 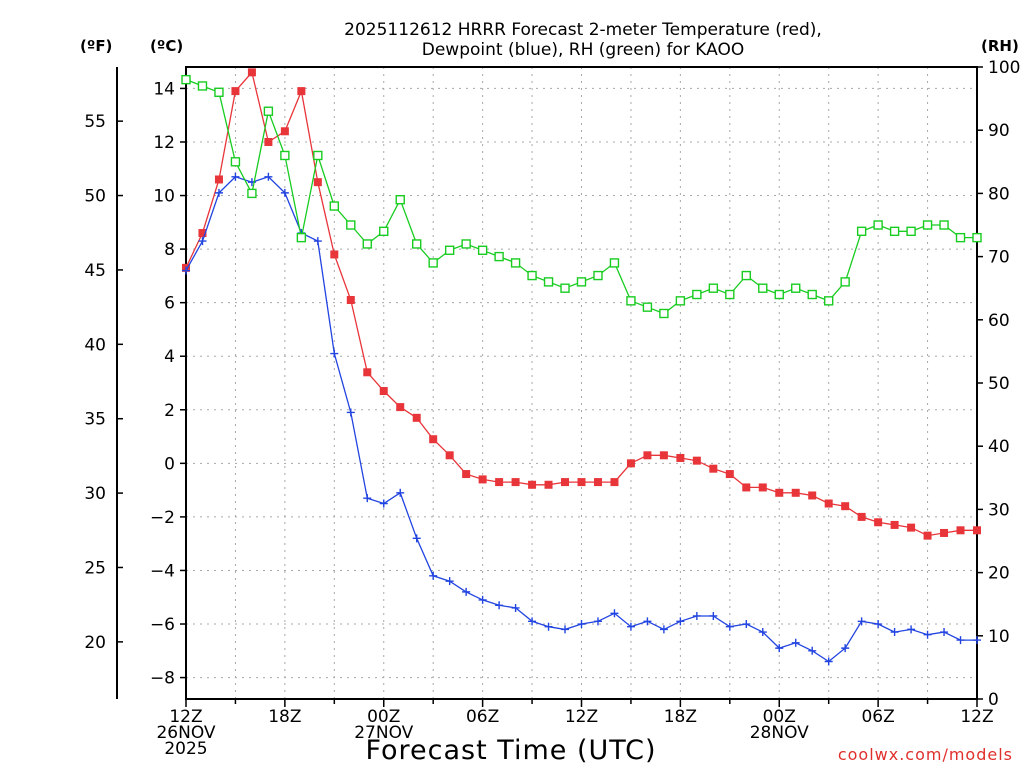 I want to click on celsius-tick-label: 2, so click(x=169, y=411).